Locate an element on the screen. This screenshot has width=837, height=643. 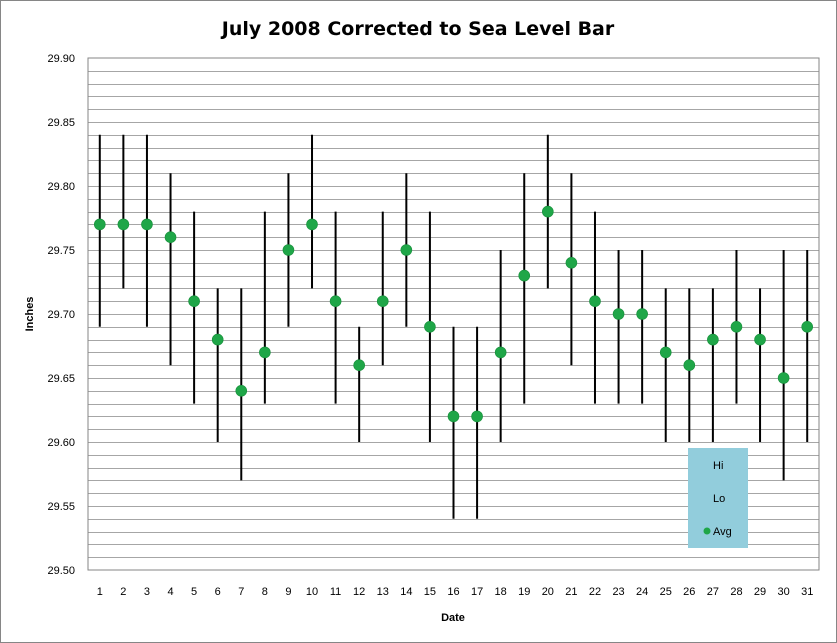
legend-box is located at coordinates (718, 498).